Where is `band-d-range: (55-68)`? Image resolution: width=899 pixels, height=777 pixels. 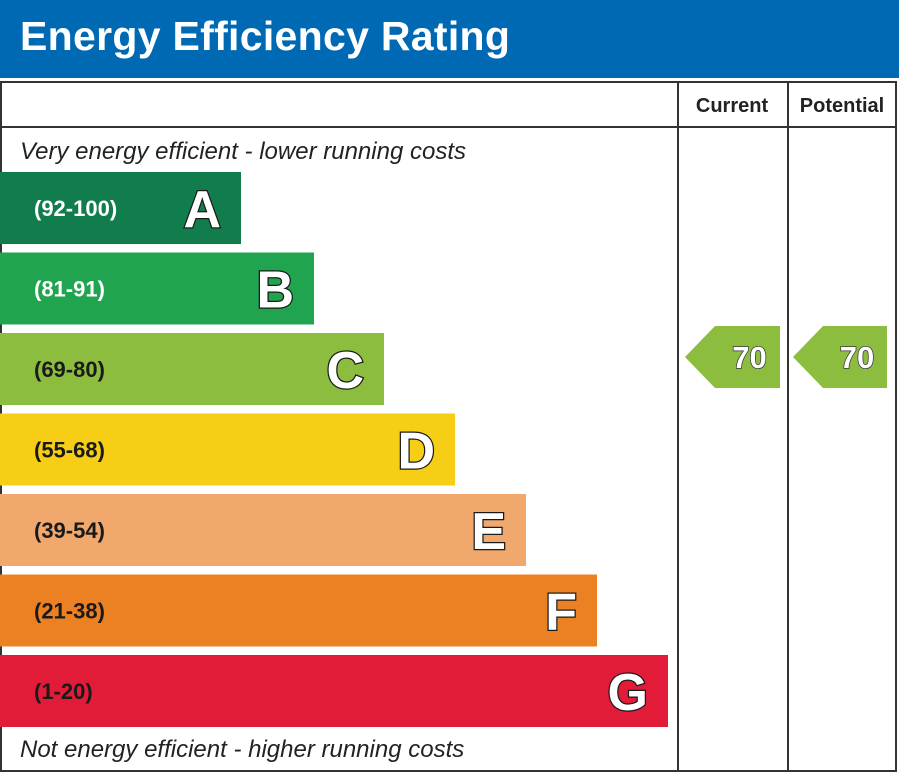 band-d-range: (55-68) is located at coordinates (69, 450).